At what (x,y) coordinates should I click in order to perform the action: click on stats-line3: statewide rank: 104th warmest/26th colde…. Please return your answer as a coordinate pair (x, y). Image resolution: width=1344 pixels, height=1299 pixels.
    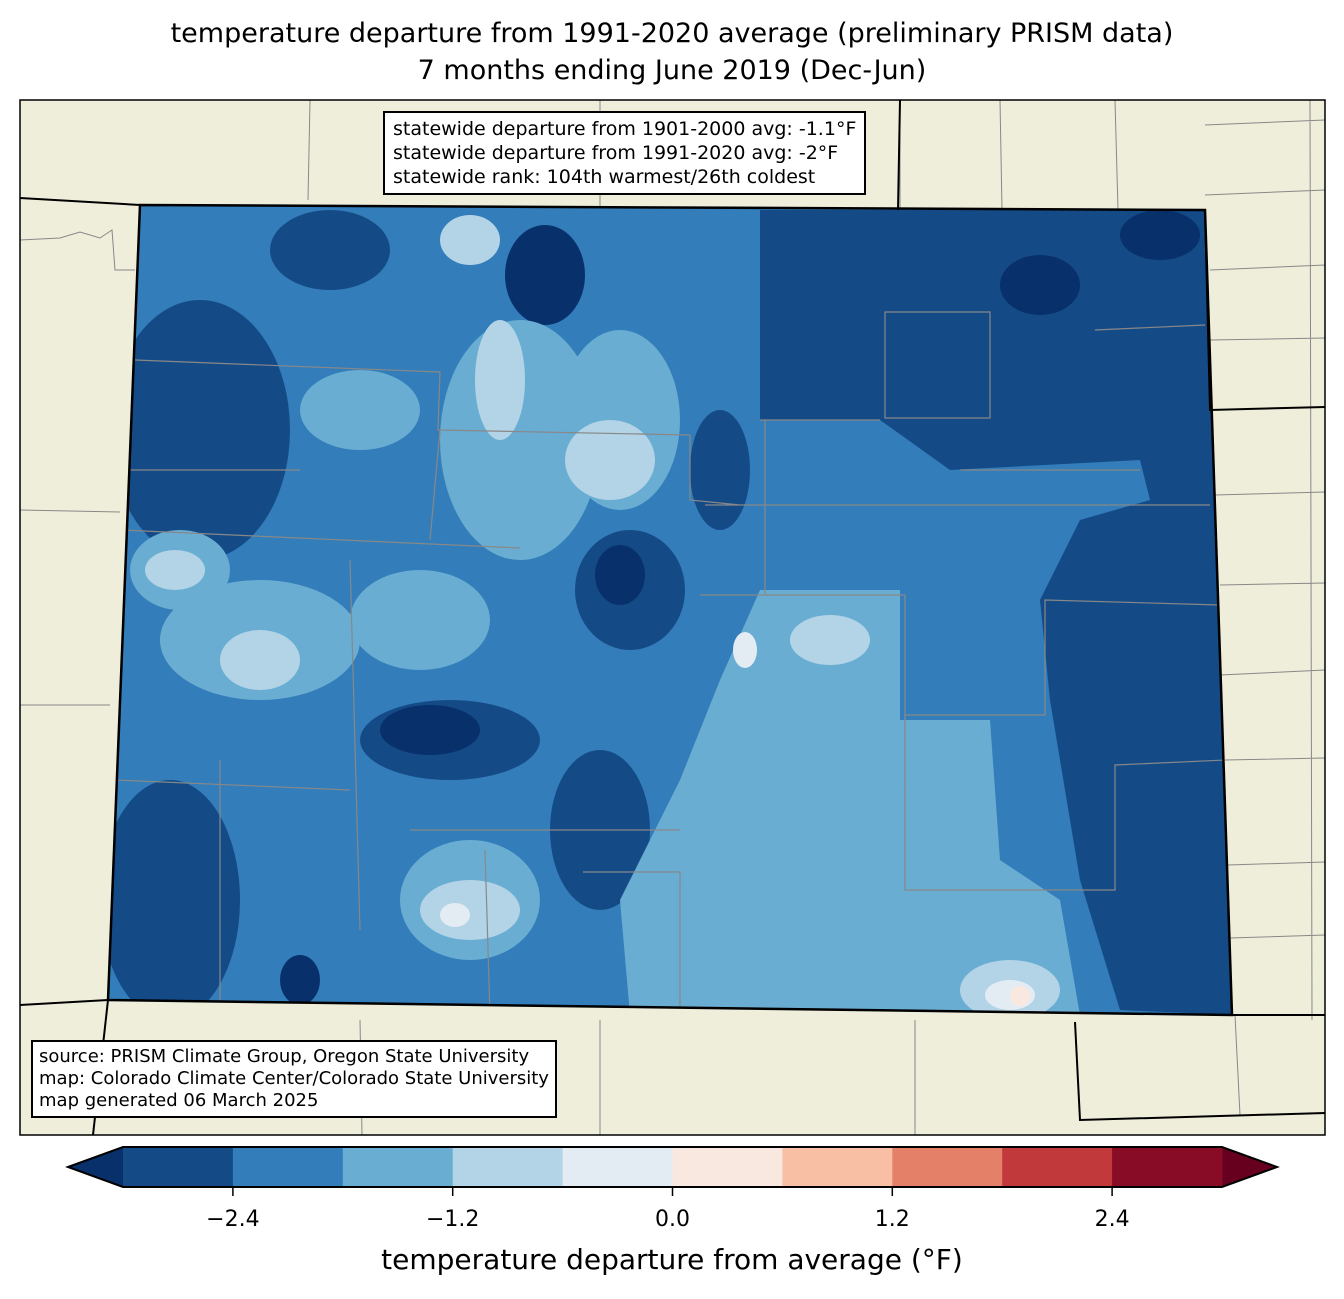
    Looking at the image, I should click on (604, 177).